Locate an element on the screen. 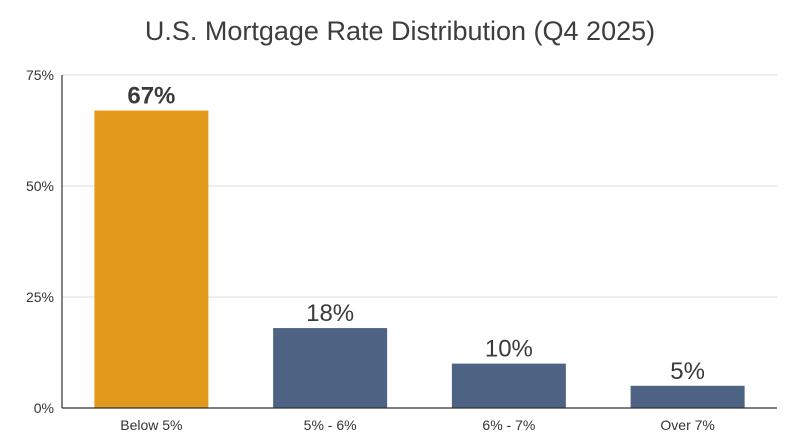  y-tick-label: 75% is located at coordinates (40, 75).